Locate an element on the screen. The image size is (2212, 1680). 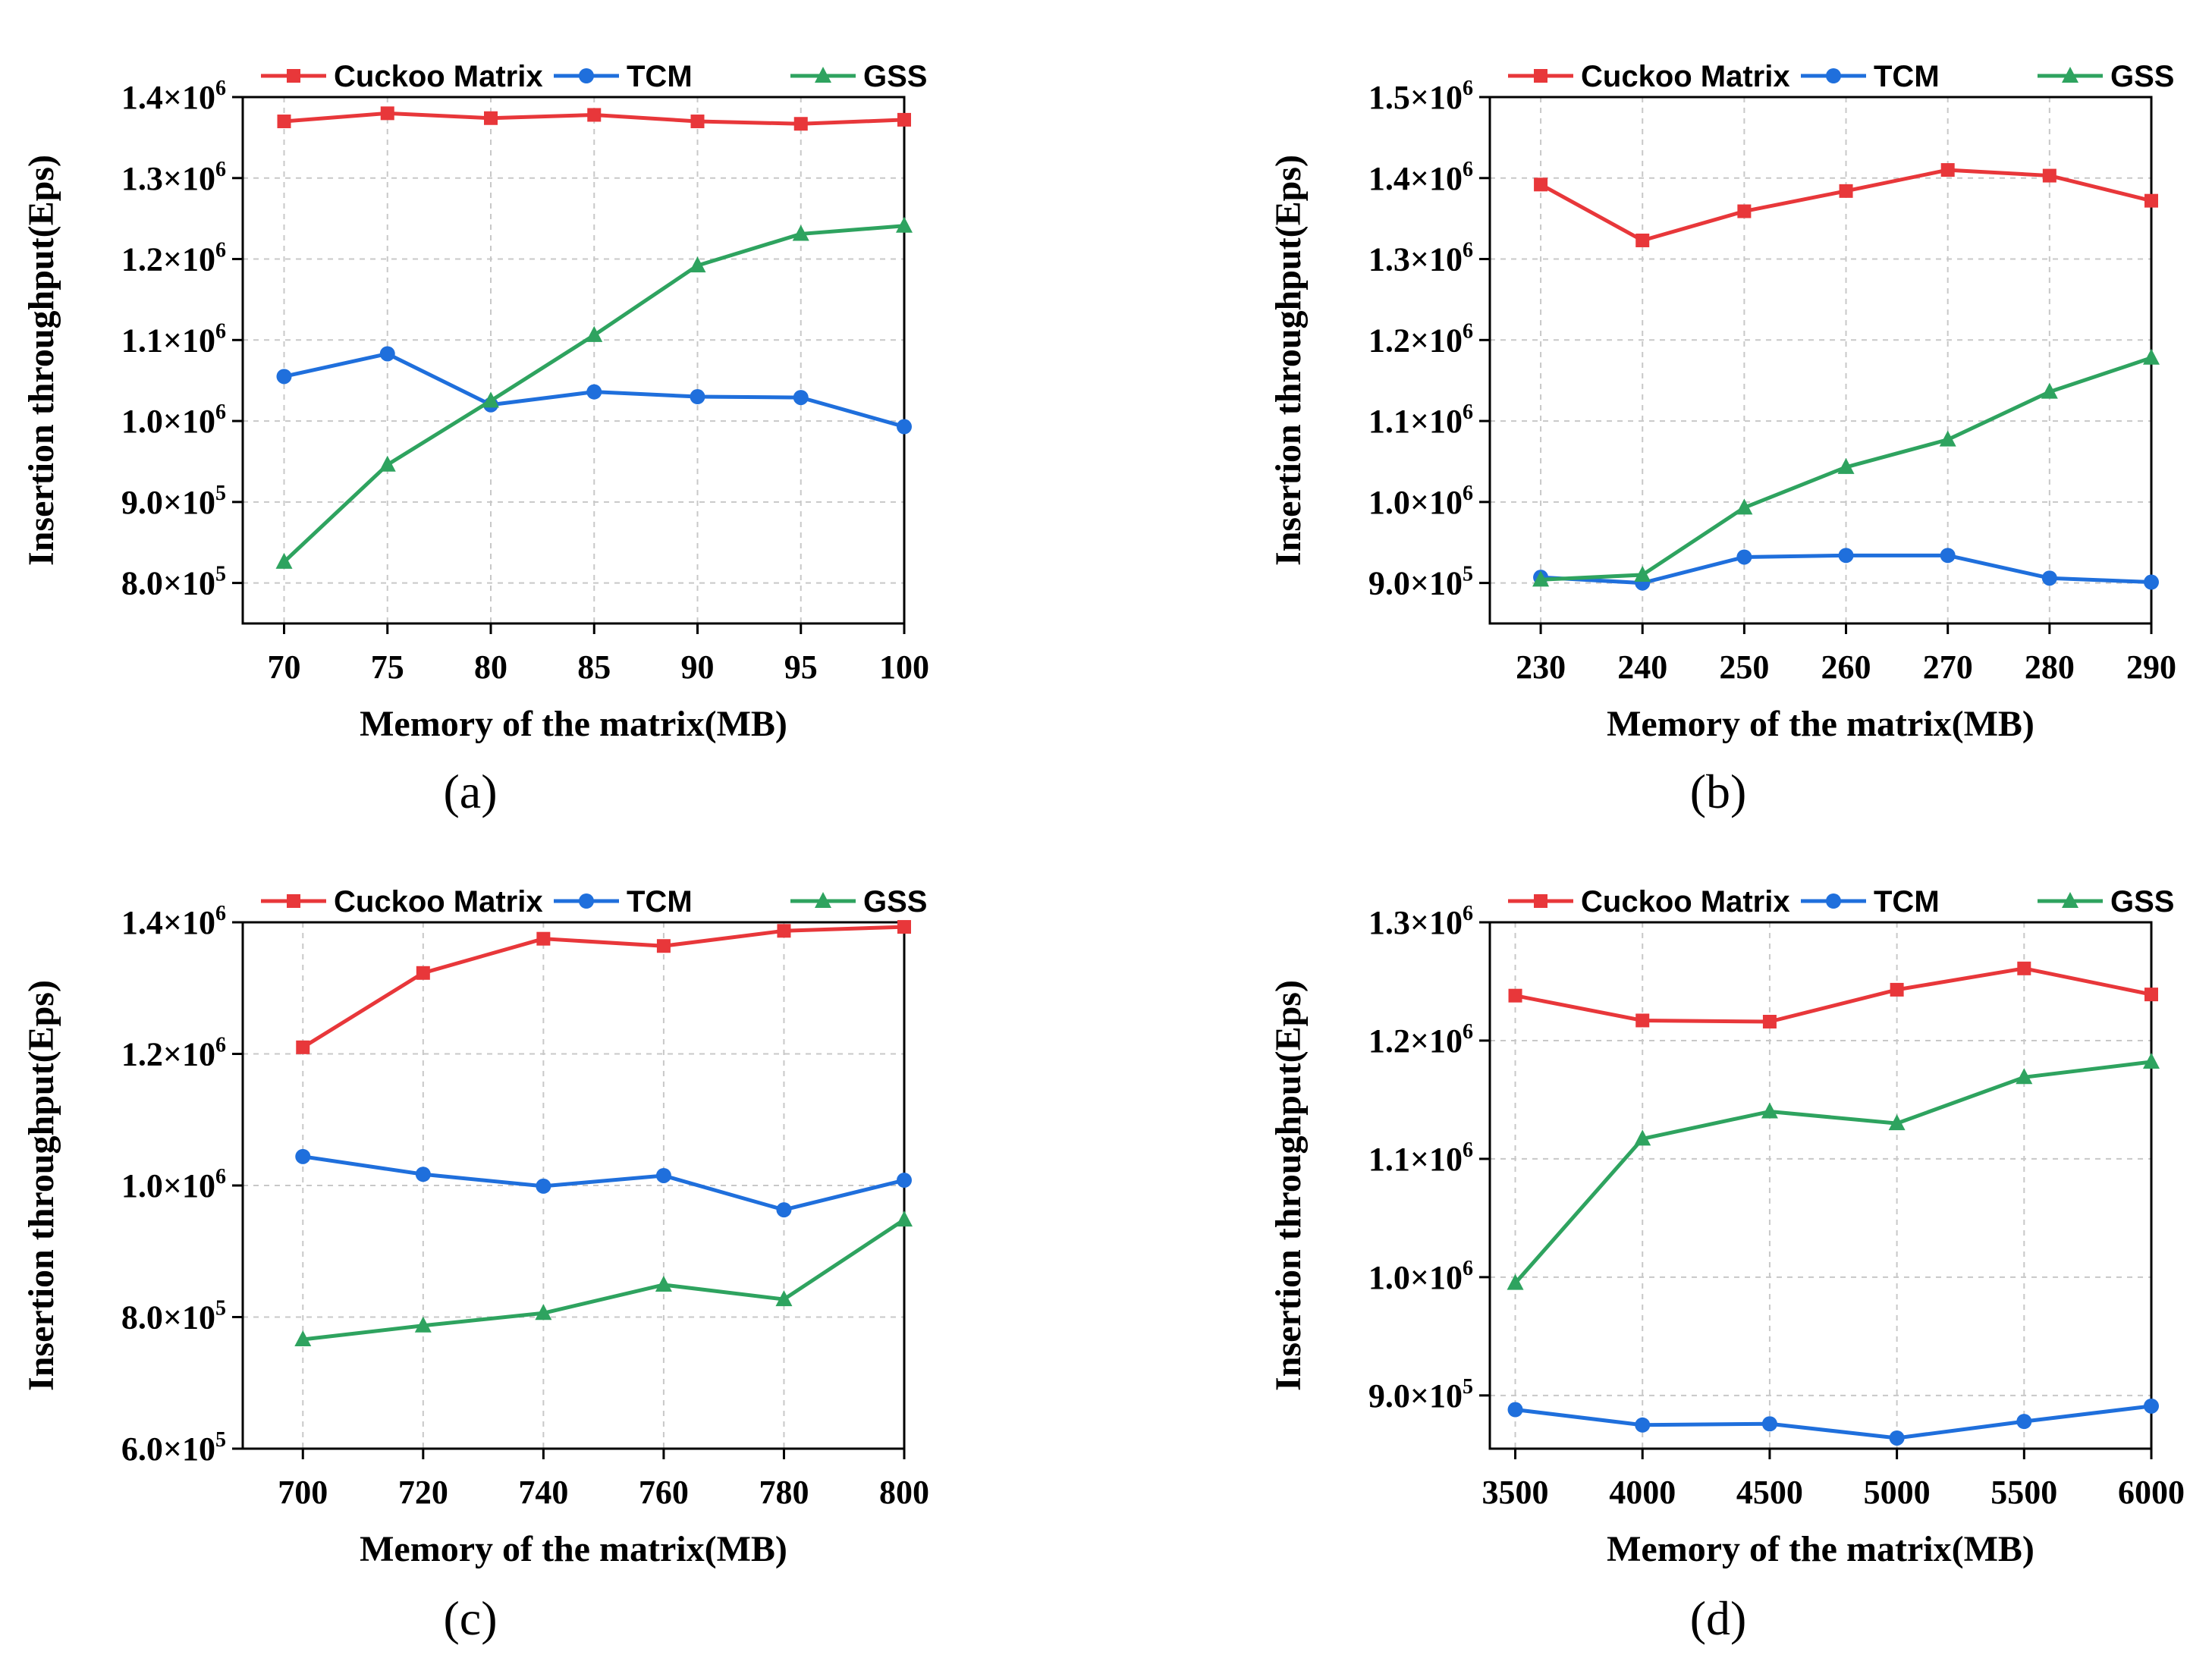
y-tick-label: 6.0×10⁵ is located at coordinates (173, 1448).